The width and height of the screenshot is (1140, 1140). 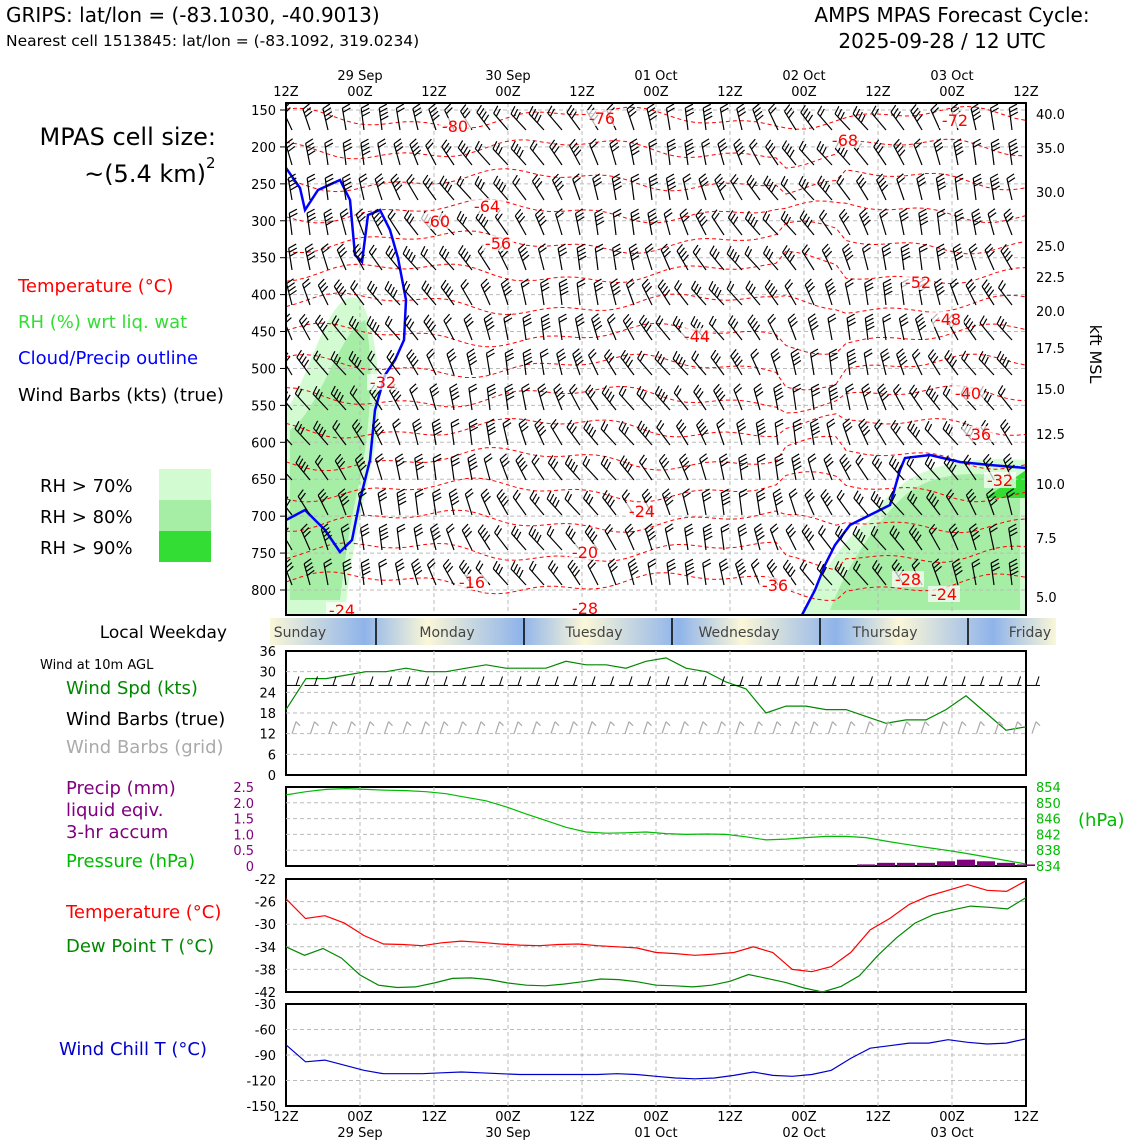 What do you see at coordinates (130, 861) in the screenshot?
I see `press-legend-item: Pressure (hPa)` at bounding box center [130, 861].